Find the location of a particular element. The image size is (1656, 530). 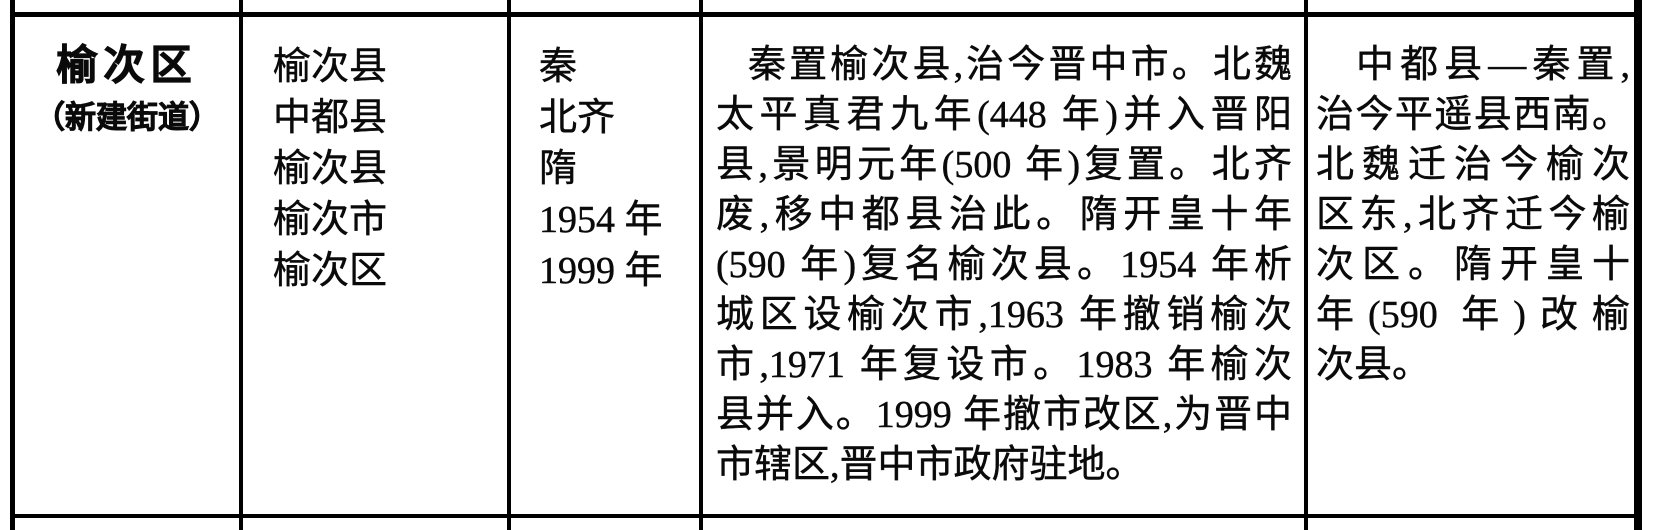

era: 隋 is located at coordinates (558, 169).